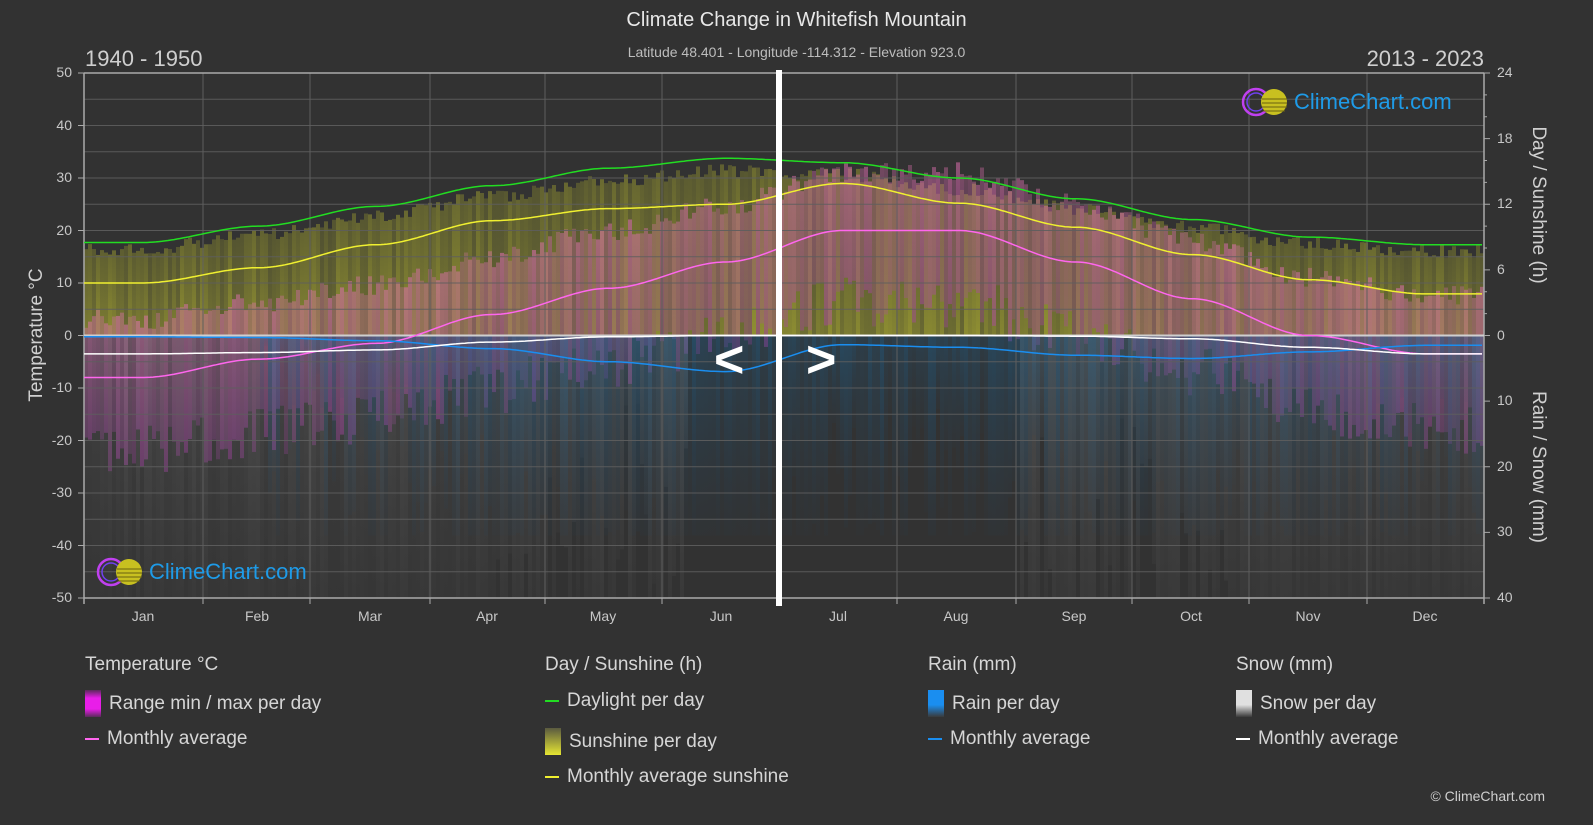 The image size is (1593, 825). I want to click on sunshine-average-line, so click(783, 238).